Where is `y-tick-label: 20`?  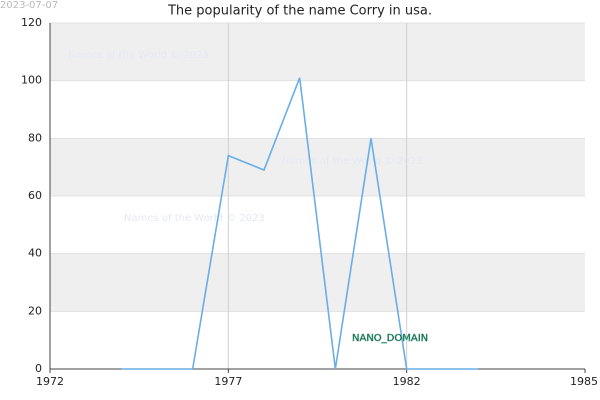
y-tick-label: 20 is located at coordinates (35, 310).